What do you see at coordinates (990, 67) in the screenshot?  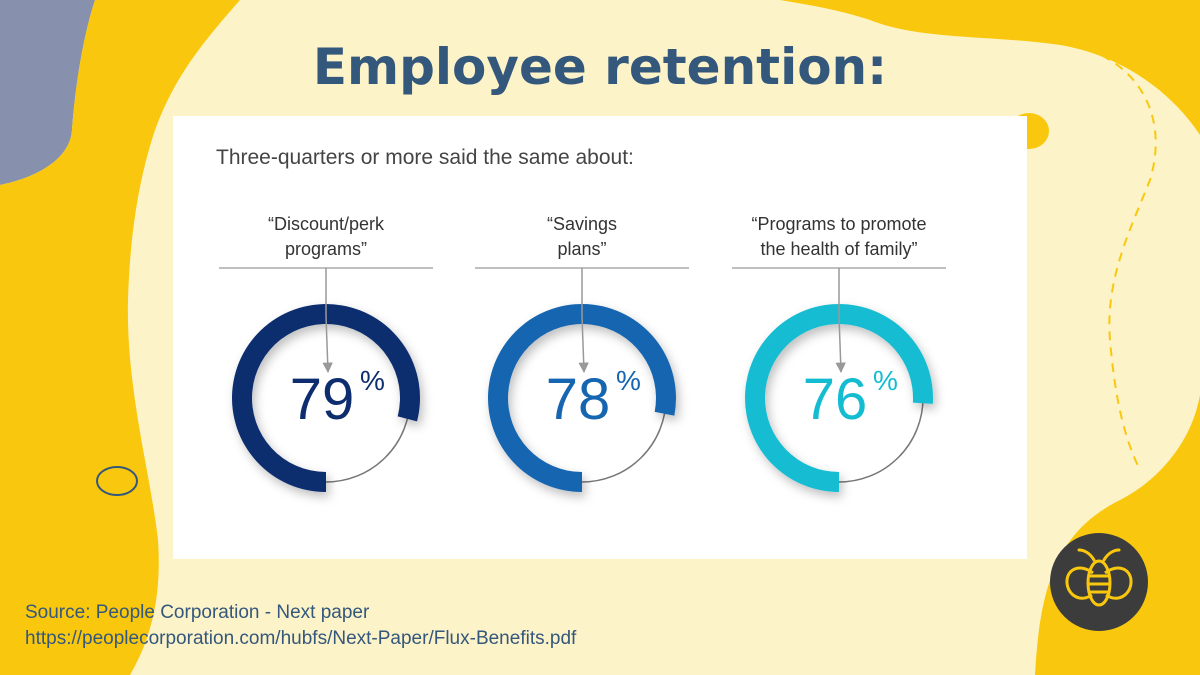 I see `yellow-blob-top-right` at bounding box center [990, 67].